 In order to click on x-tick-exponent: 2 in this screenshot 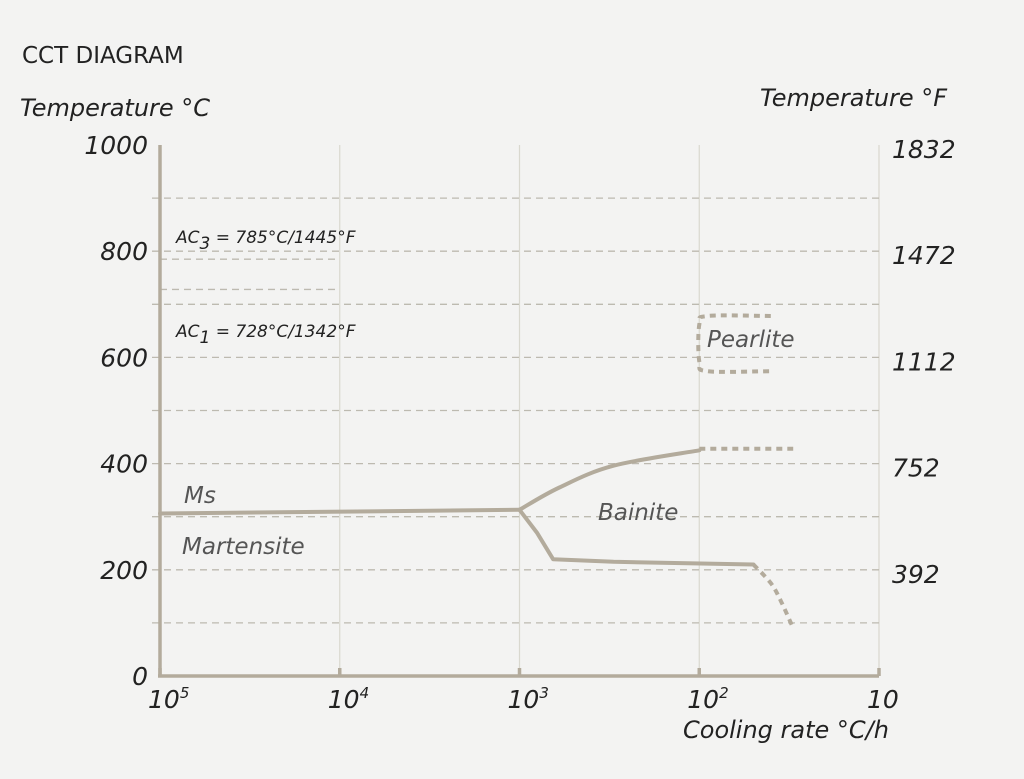, I will do `click(724, 693)`.